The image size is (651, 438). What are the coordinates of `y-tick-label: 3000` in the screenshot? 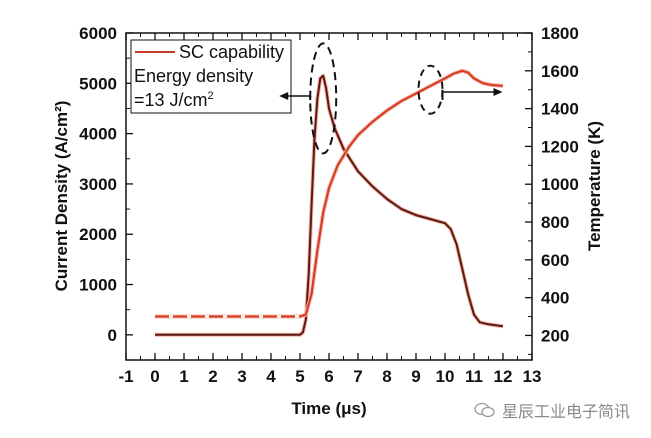 It's located at (98, 184).